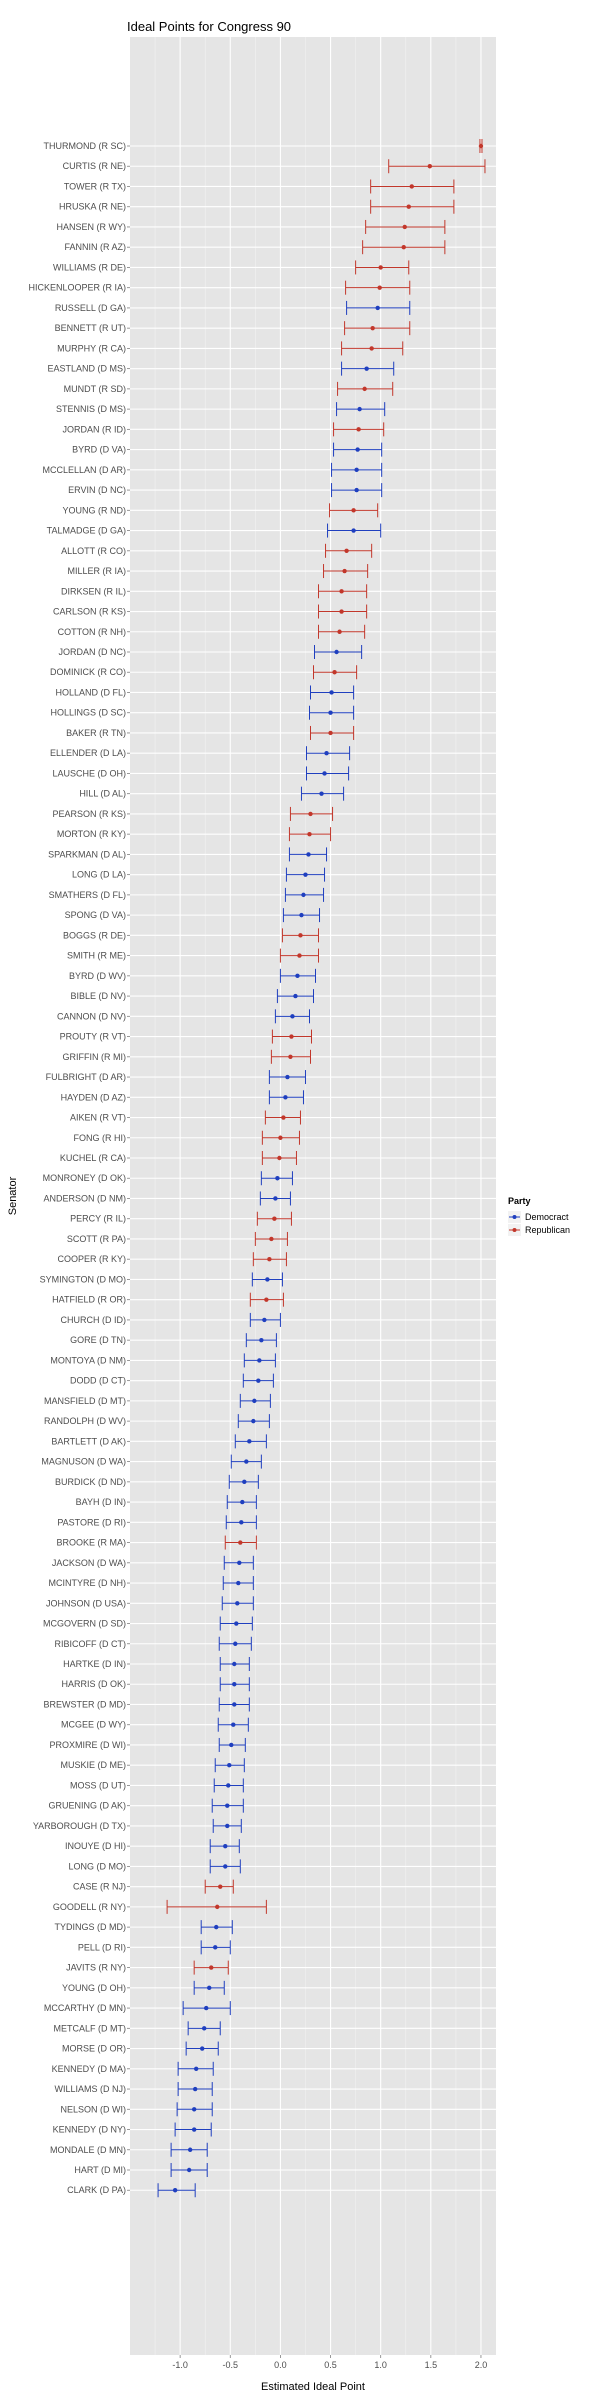 The image size is (600, 2400). I want to click on senator-label: WILLIAMS (D NJ), so click(90, 2089).